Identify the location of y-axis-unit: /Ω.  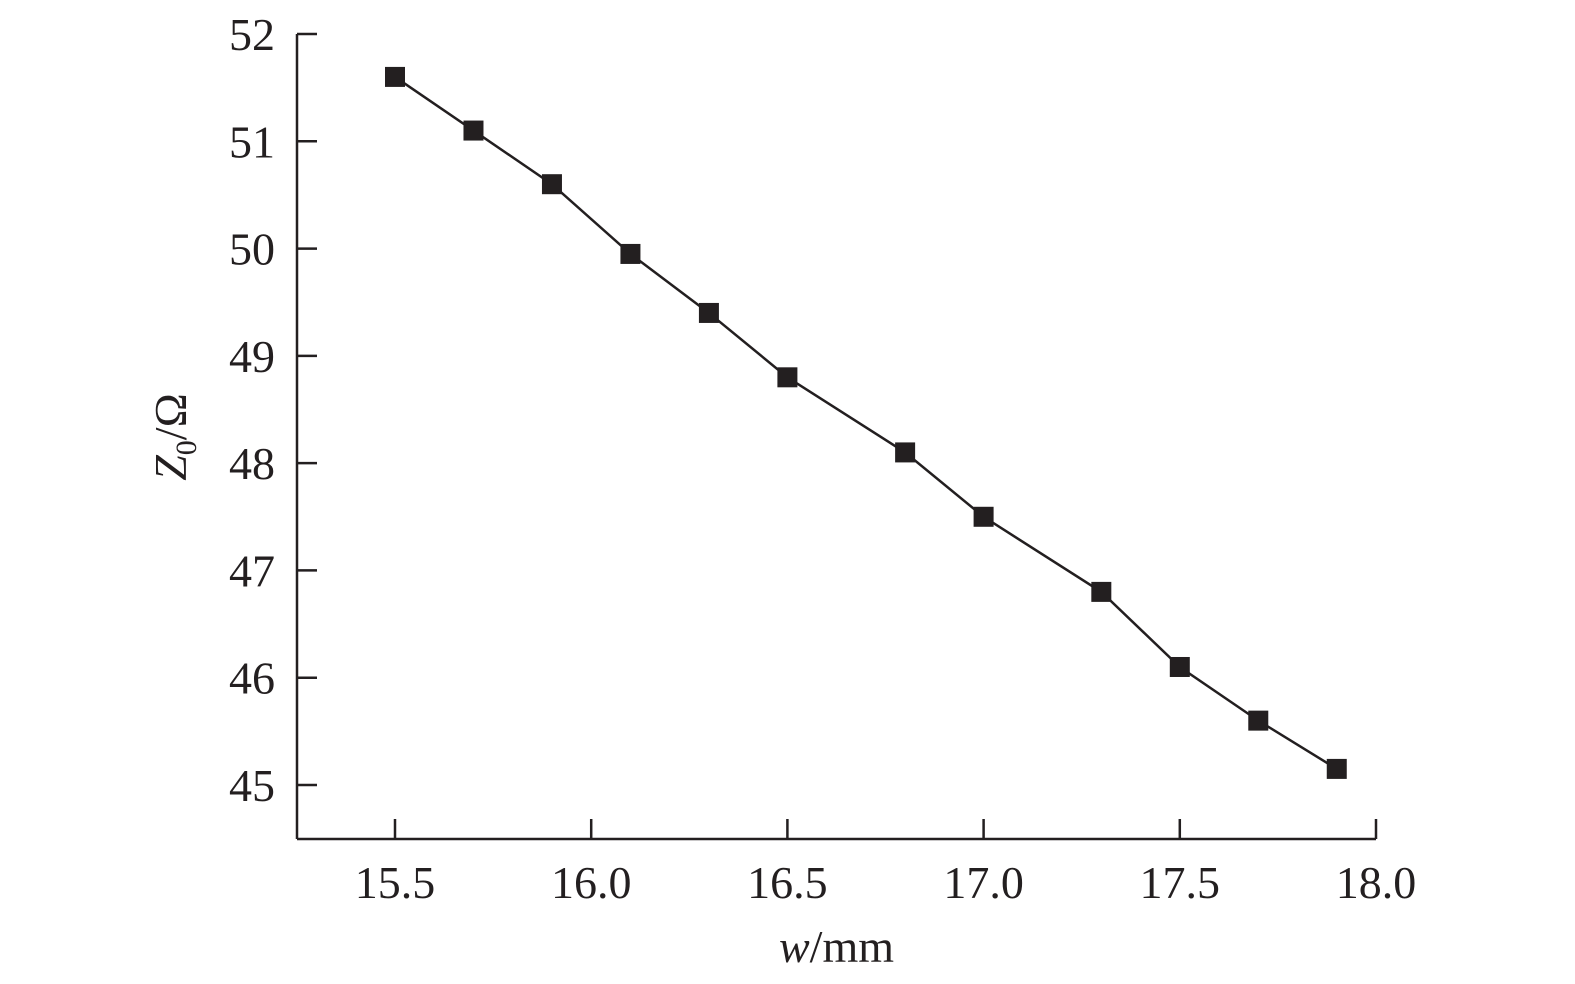
(170, 416).